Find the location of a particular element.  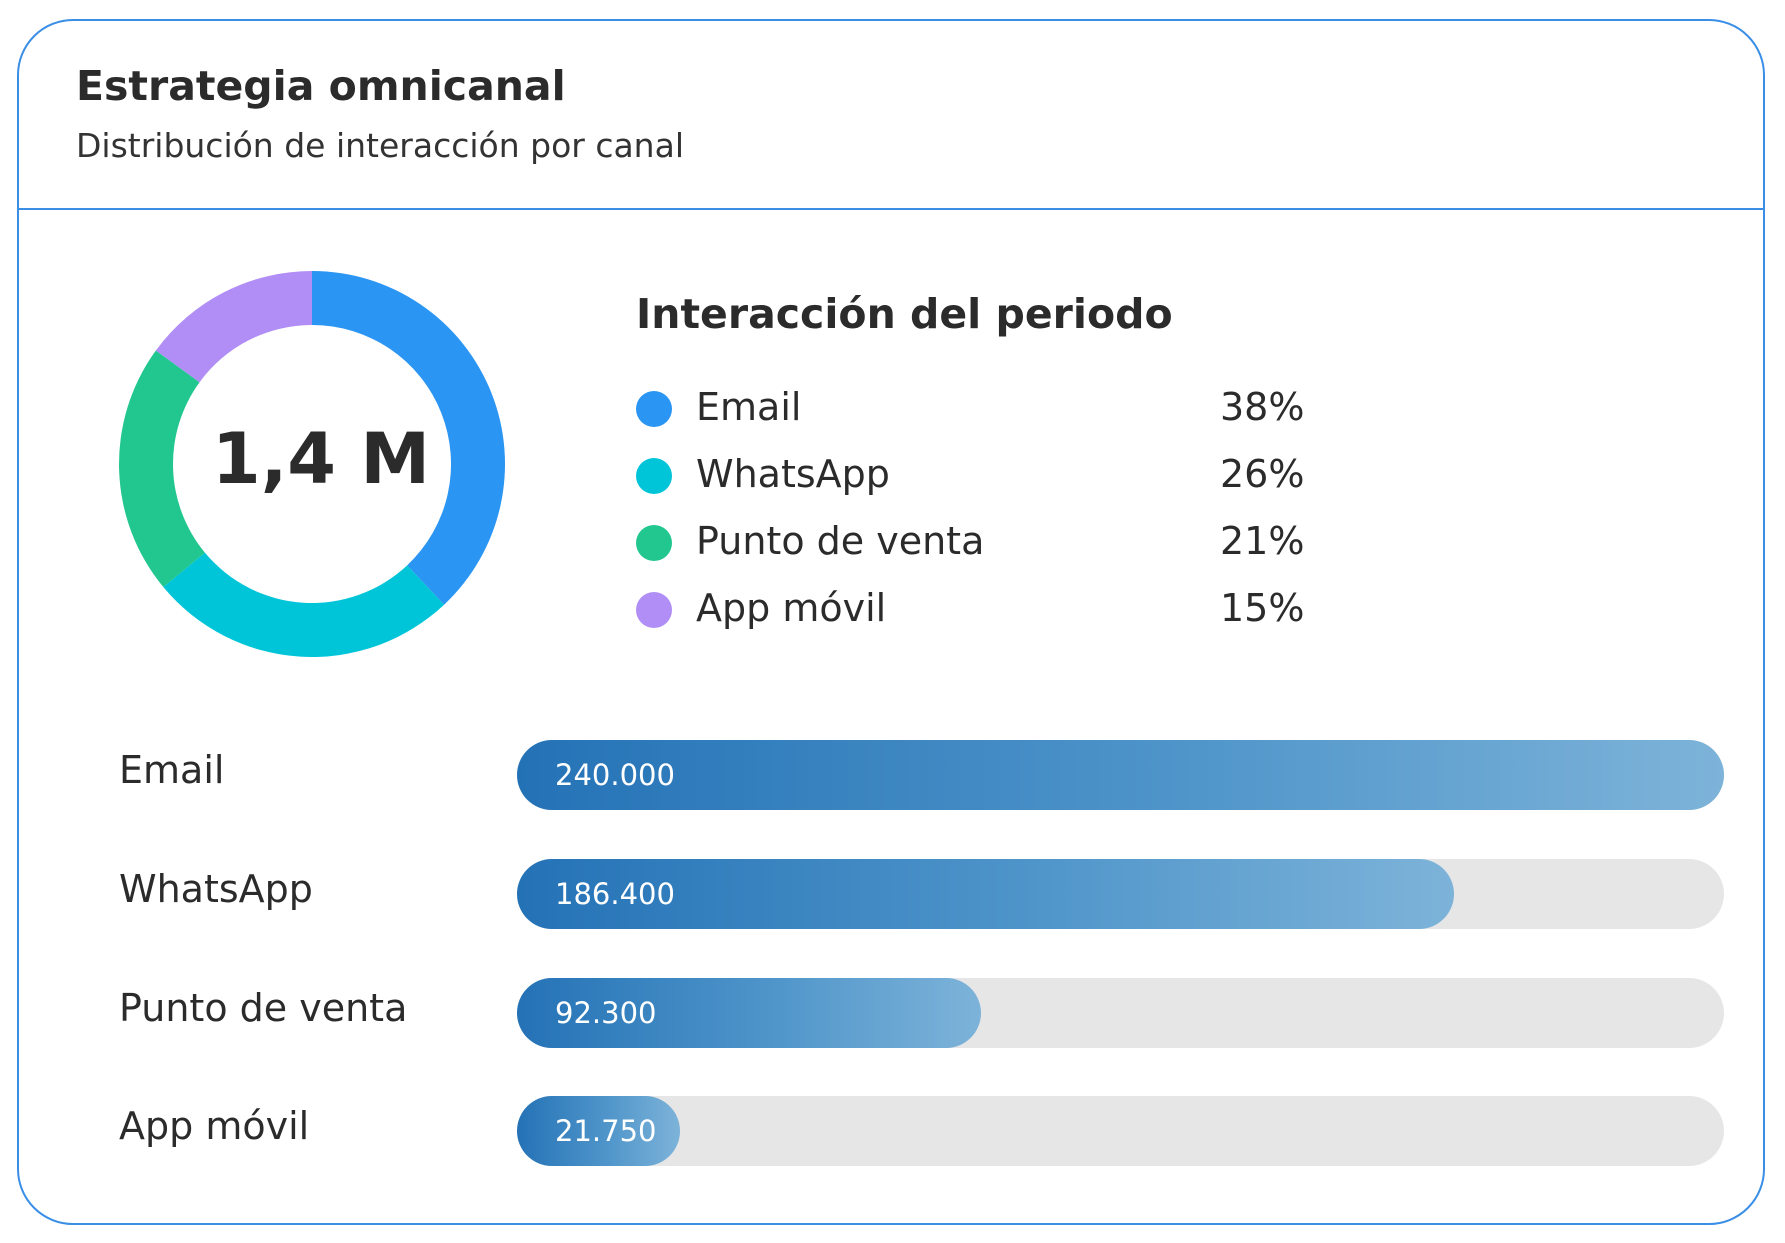

legend-percent: 21% is located at coordinates (1262, 541).